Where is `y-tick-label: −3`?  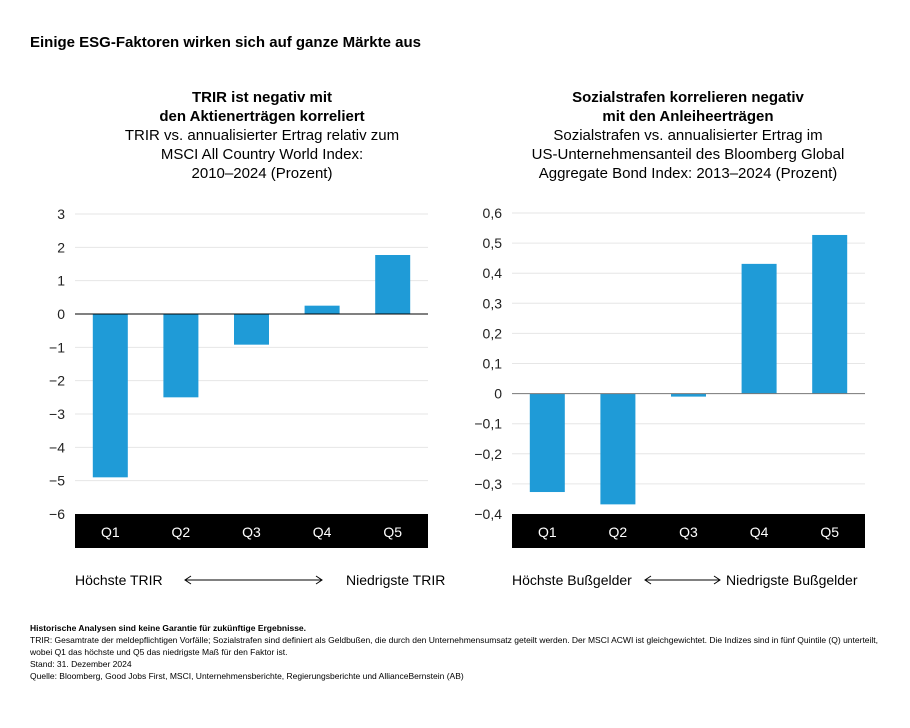
y-tick-label: −3 is located at coordinates (57, 414).